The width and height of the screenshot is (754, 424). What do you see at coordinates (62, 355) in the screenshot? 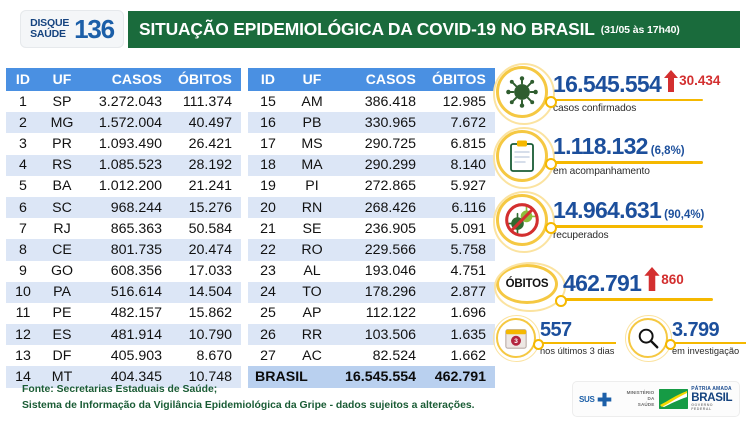
I see `cell-uf: DF` at bounding box center [62, 355].